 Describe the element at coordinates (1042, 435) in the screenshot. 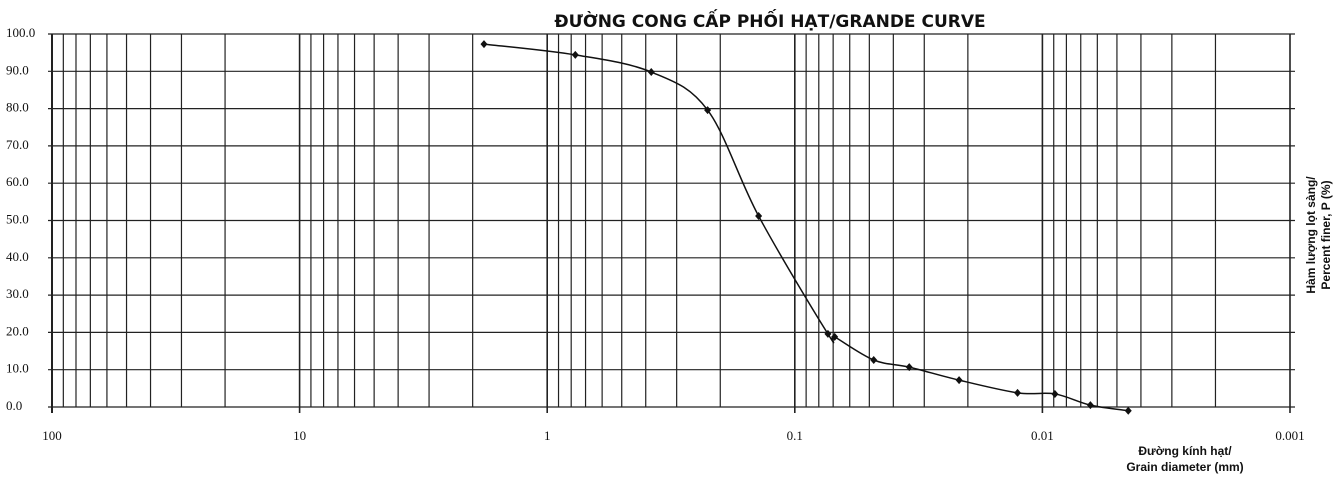

I see `x-tick-label: 0.01` at that location.